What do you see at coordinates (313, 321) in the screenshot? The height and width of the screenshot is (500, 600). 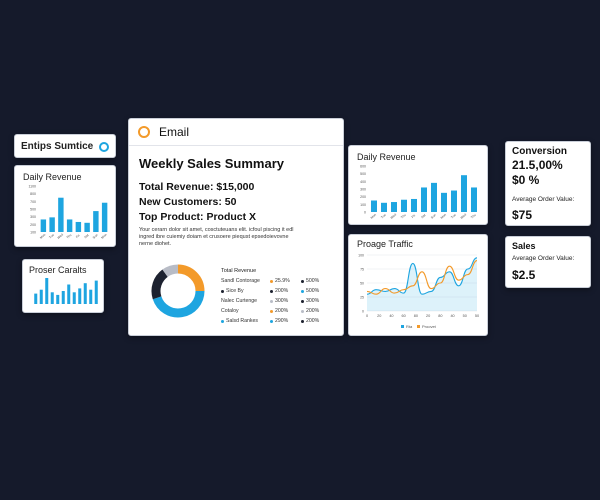 I see `row-value-2: 200%` at bounding box center [313, 321].